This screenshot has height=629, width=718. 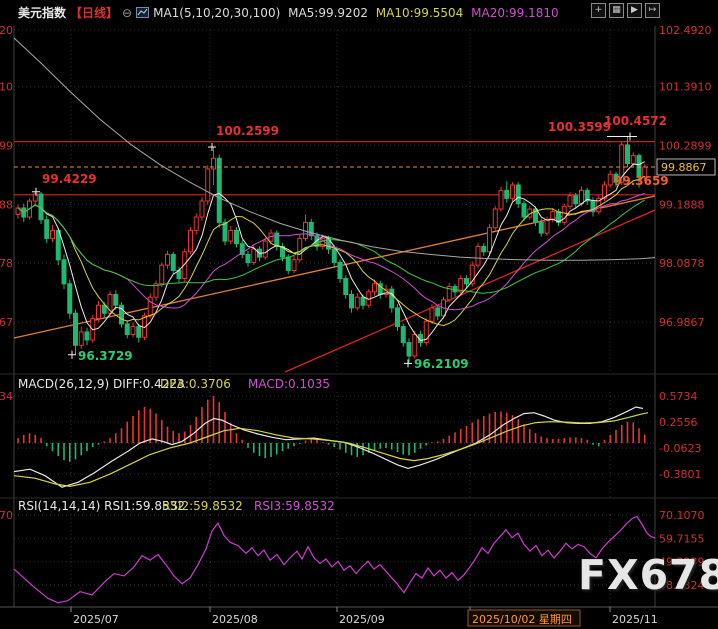 I want to click on rsi3-label: RSI3:59.8532, so click(x=294, y=506).